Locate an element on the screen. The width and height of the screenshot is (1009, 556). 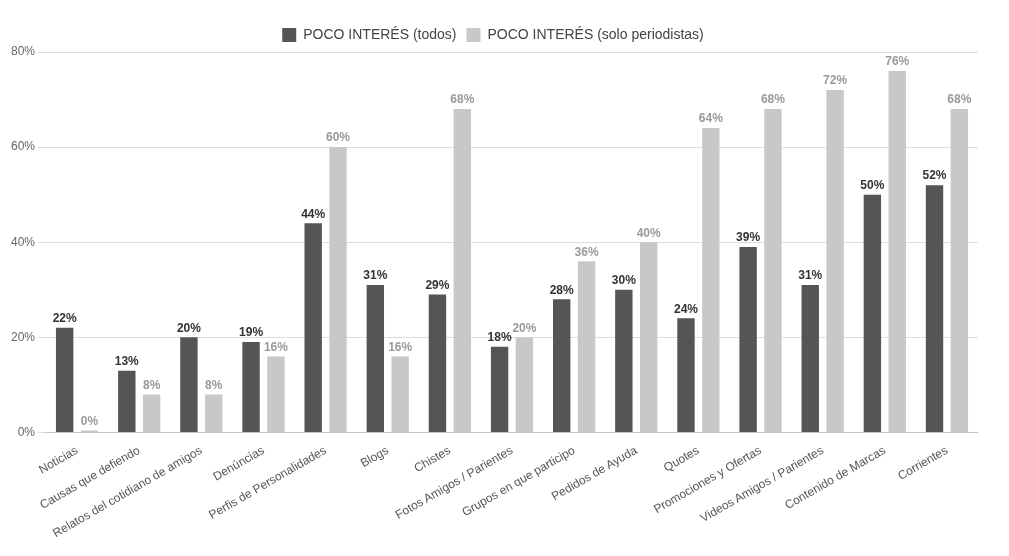
data-label: 22% is located at coordinates (64, 318).